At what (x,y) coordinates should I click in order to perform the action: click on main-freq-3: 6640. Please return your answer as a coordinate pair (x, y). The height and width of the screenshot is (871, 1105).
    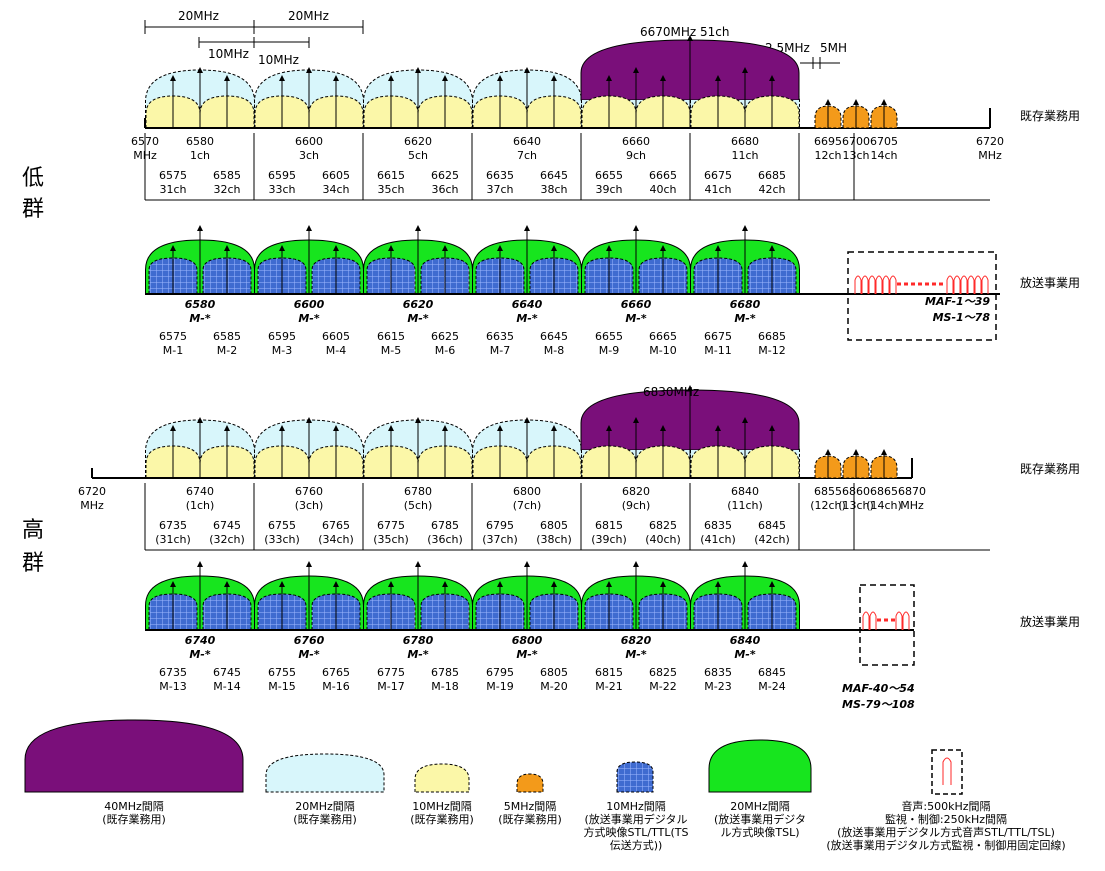
    Looking at the image, I should click on (527, 141).